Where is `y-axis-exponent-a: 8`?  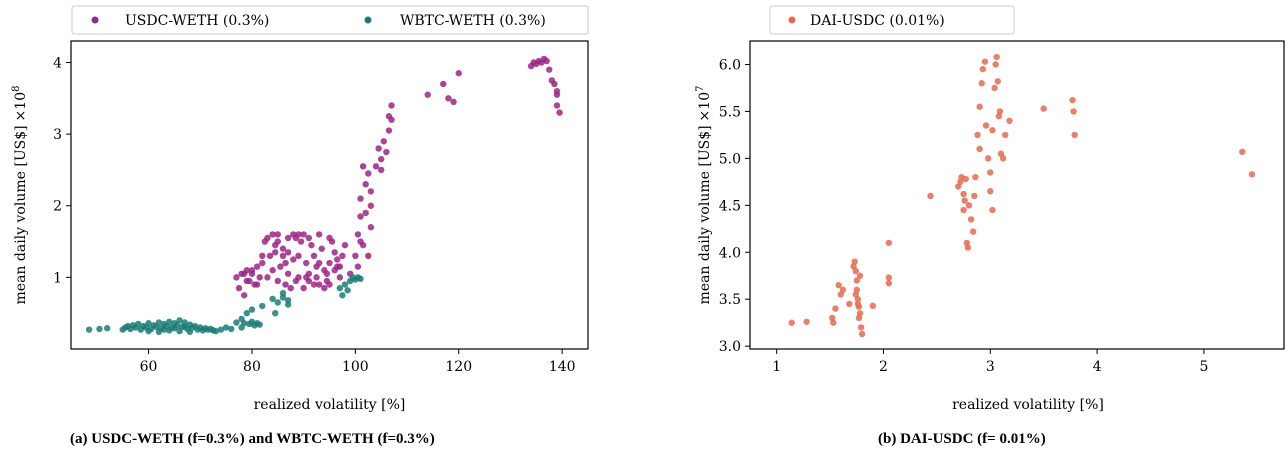
y-axis-exponent-a: 8 is located at coordinates (16, 89).